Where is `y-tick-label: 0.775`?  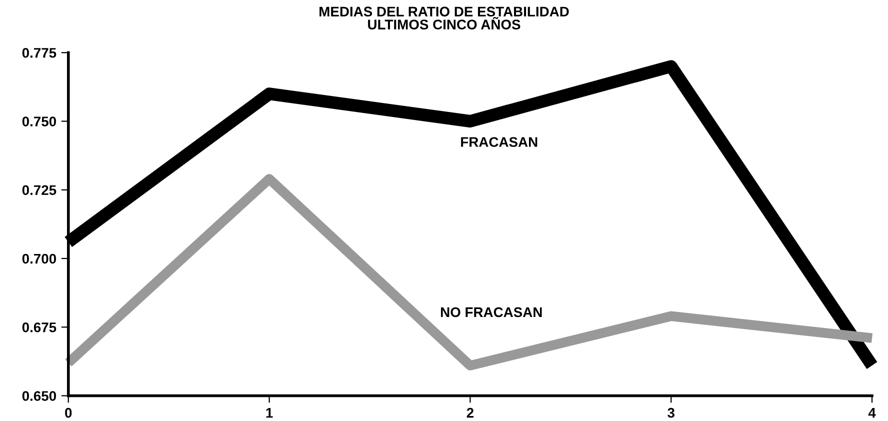
y-tick-label: 0.775 is located at coordinates (39, 53).